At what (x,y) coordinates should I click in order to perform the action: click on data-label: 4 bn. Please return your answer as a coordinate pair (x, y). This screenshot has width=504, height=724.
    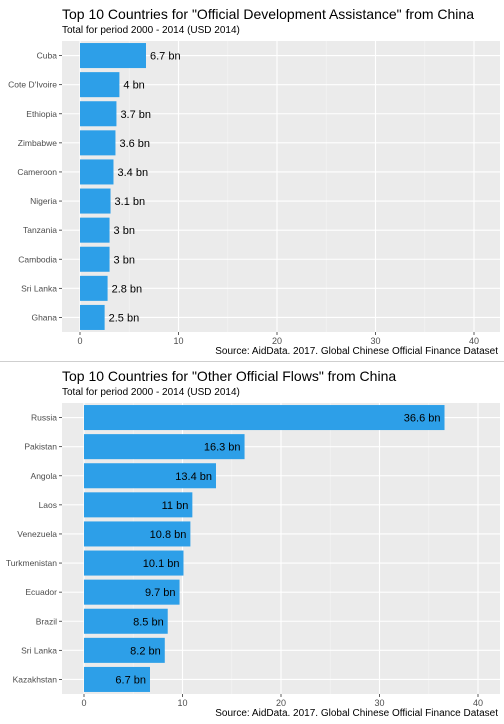
    Looking at the image, I should click on (133, 86).